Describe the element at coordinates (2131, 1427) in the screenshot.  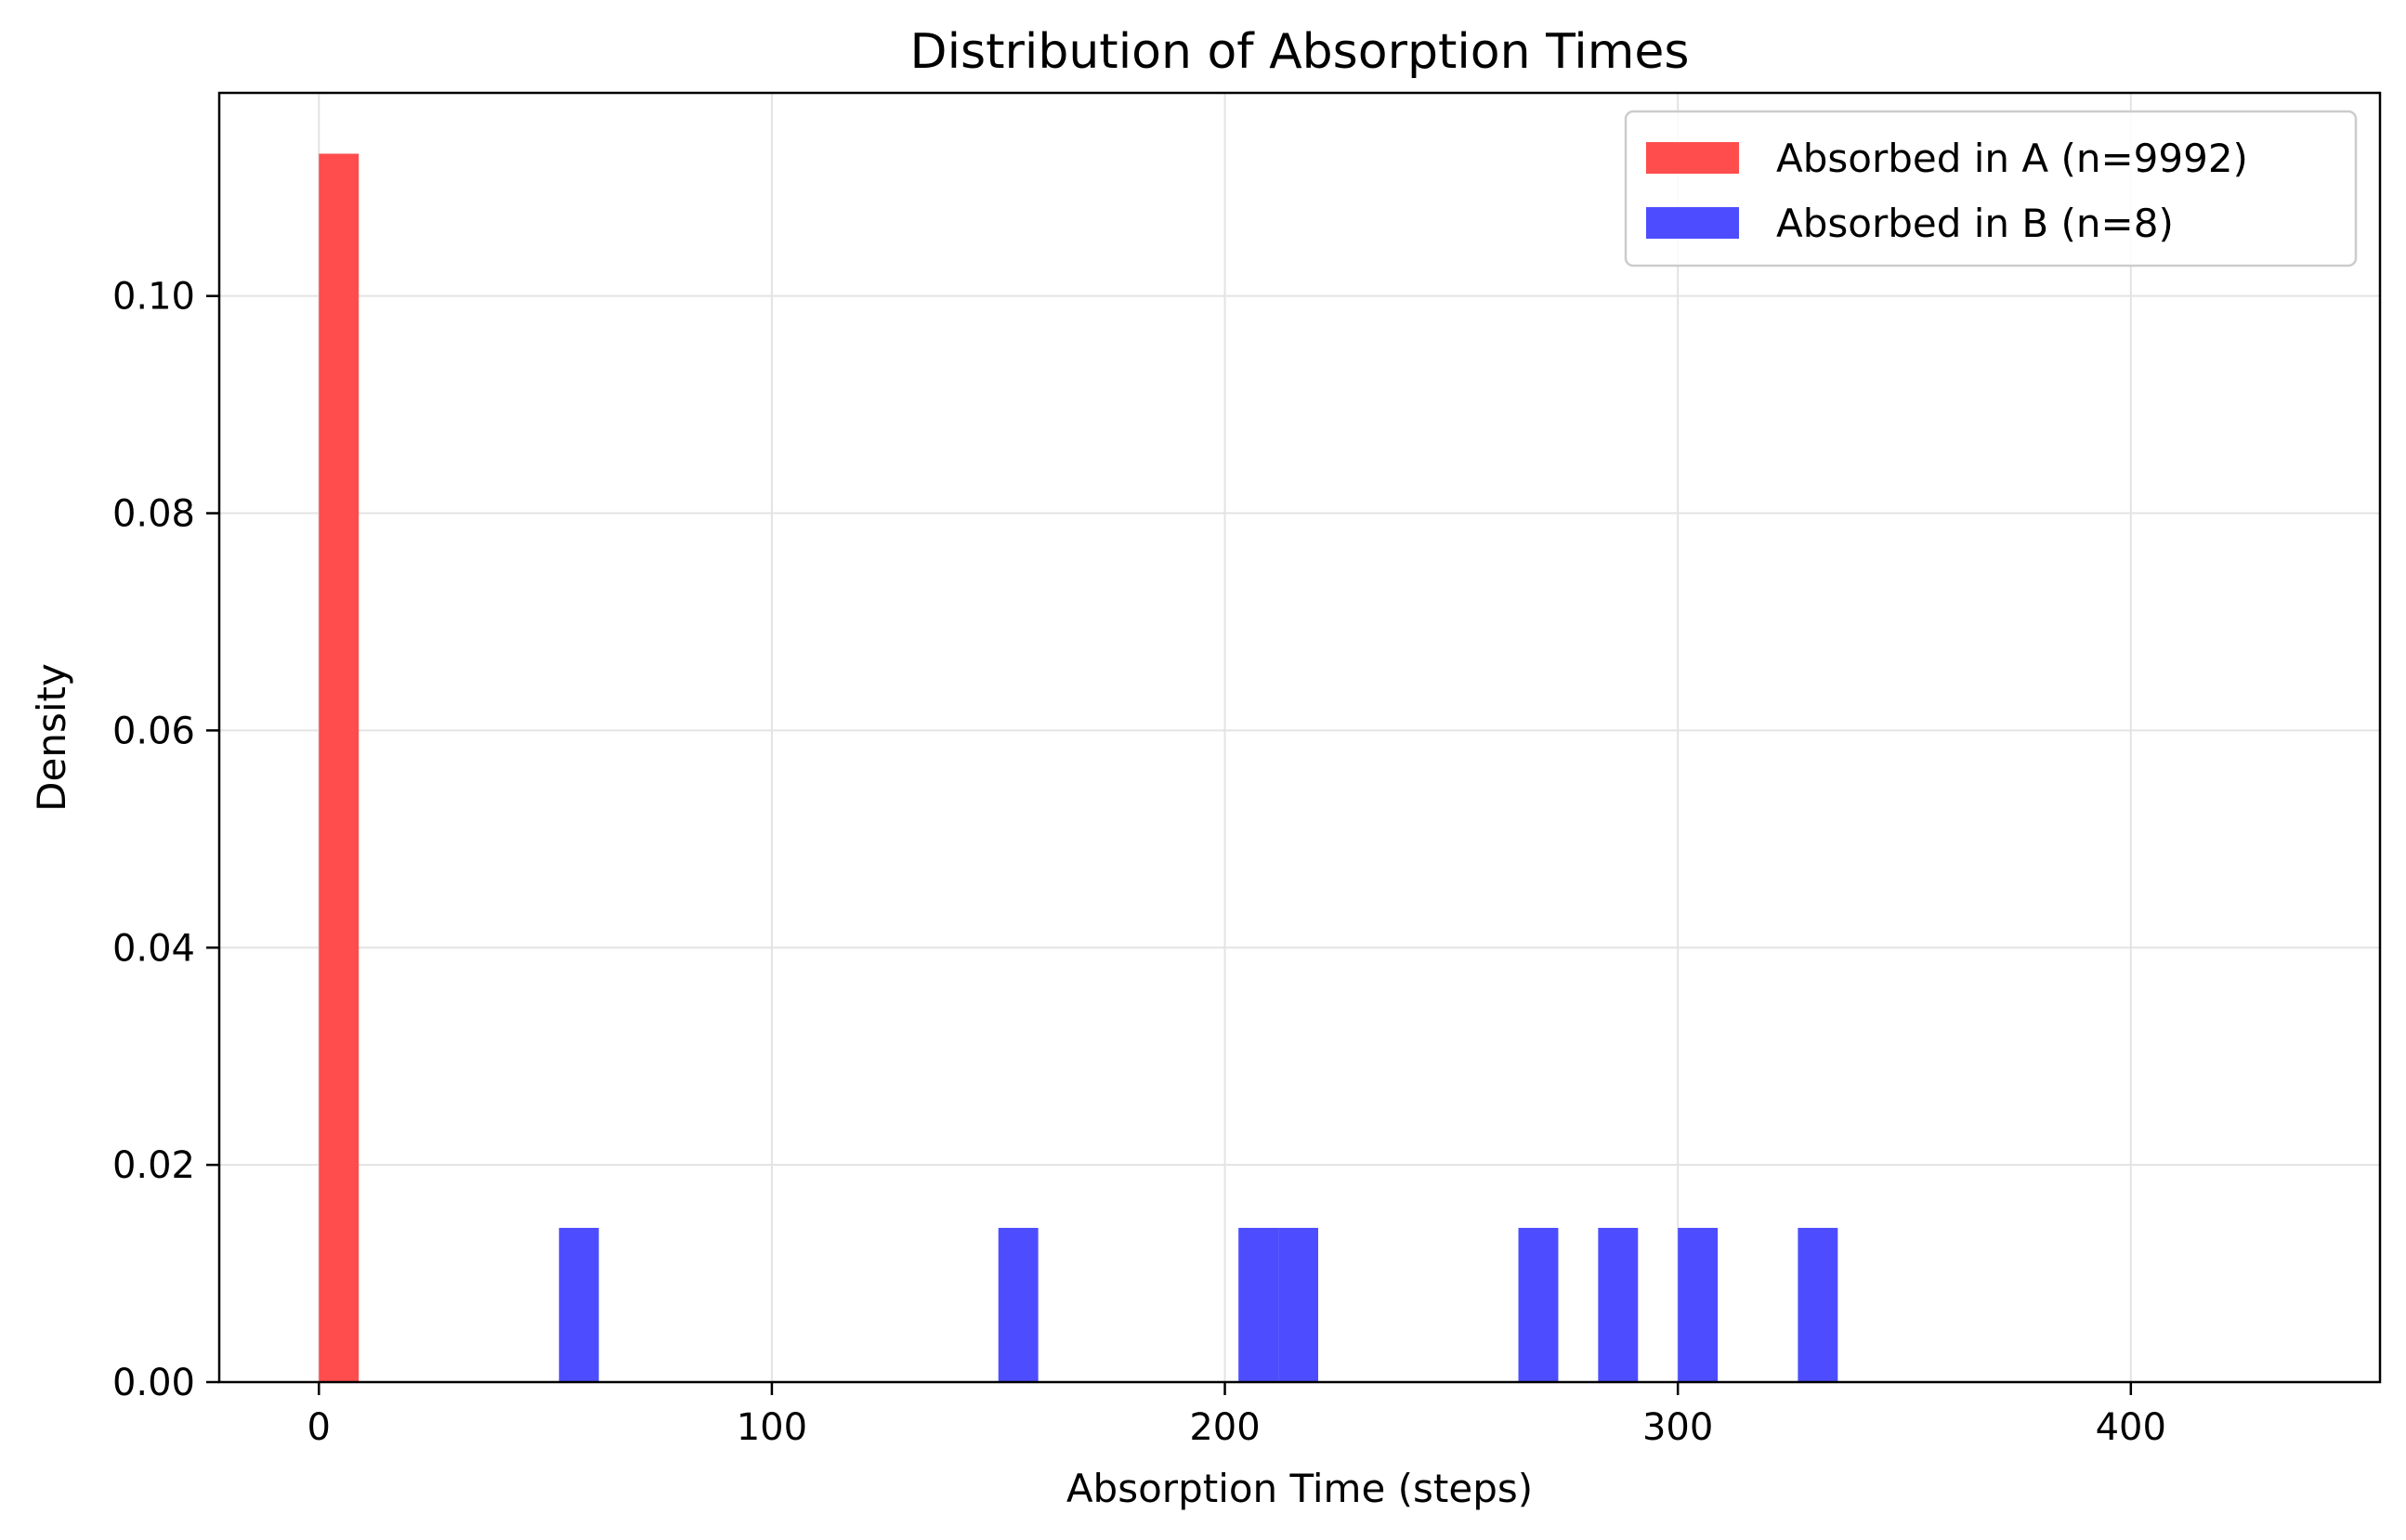
I see `x-tick-label: 400` at that location.